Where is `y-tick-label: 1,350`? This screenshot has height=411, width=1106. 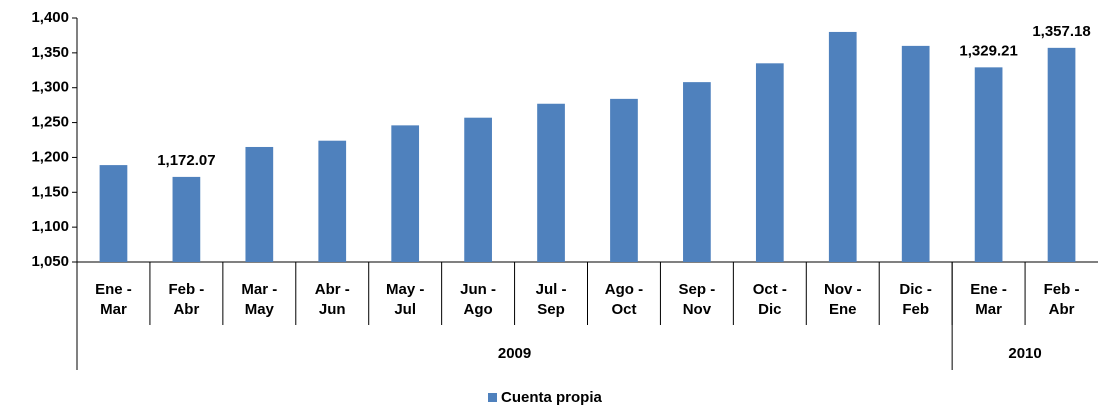
y-tick-label: 1,350 is located at coordinates (50, 52).